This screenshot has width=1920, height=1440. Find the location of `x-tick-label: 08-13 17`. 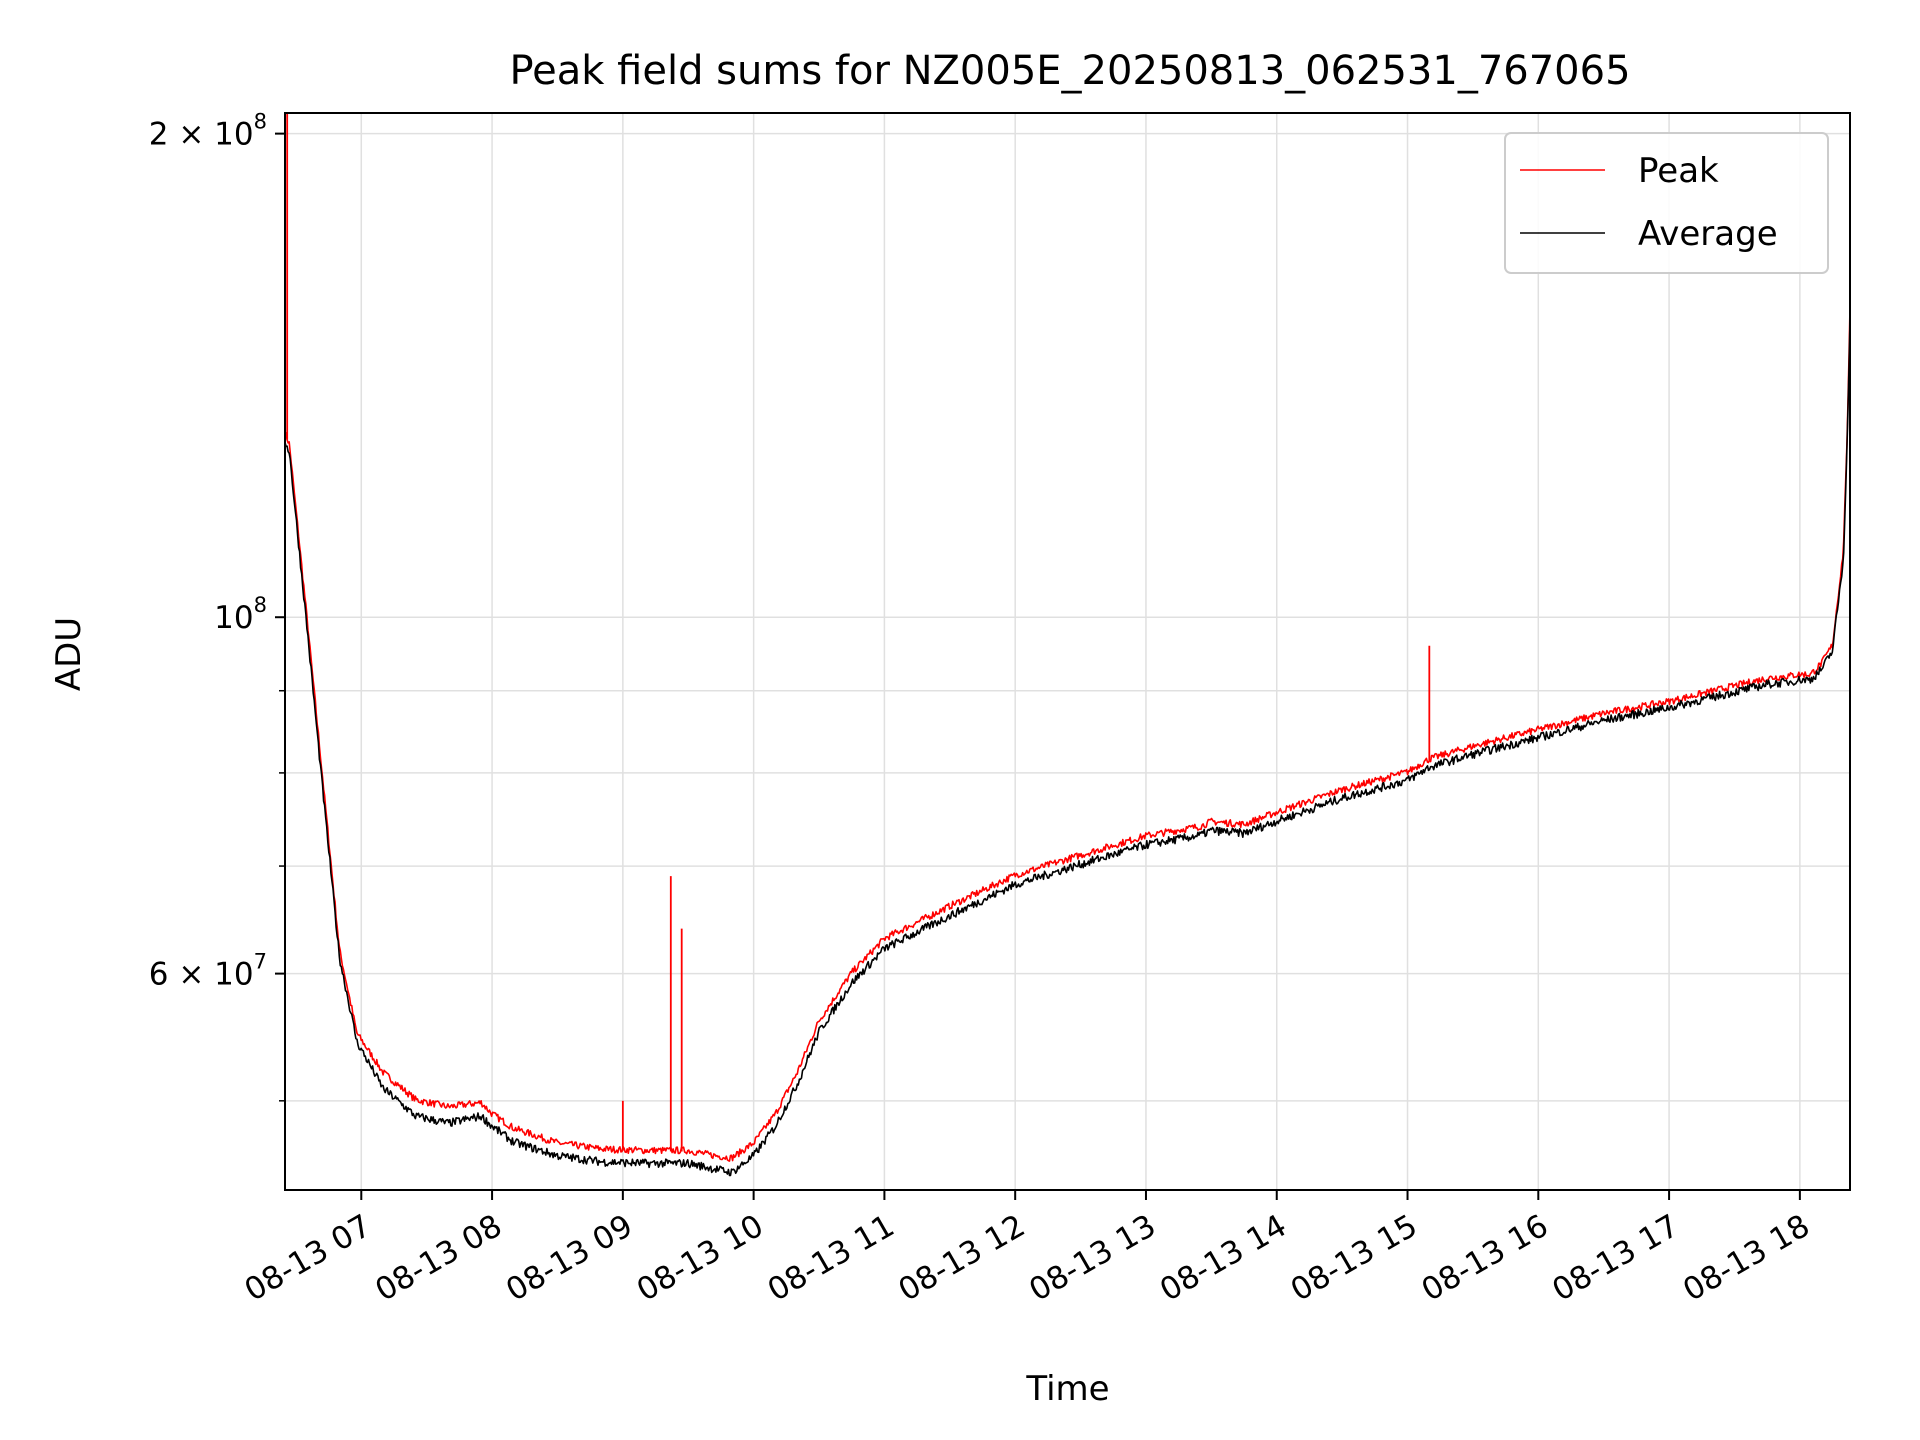

x-tick-label: 08-13 17 is located at coordinates (1615, 1258).